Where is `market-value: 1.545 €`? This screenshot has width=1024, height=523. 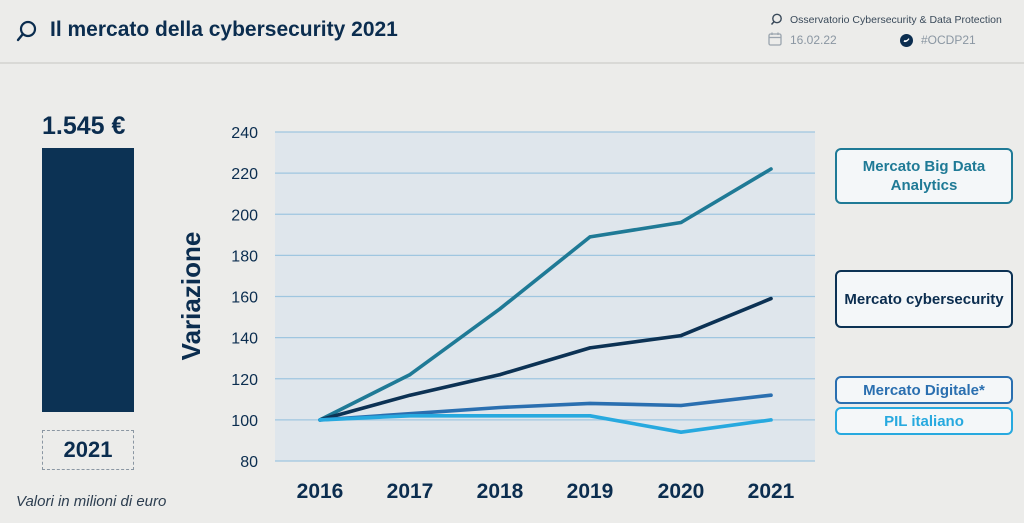 market-value: 1.545 € is located at coordinates (84, 126).